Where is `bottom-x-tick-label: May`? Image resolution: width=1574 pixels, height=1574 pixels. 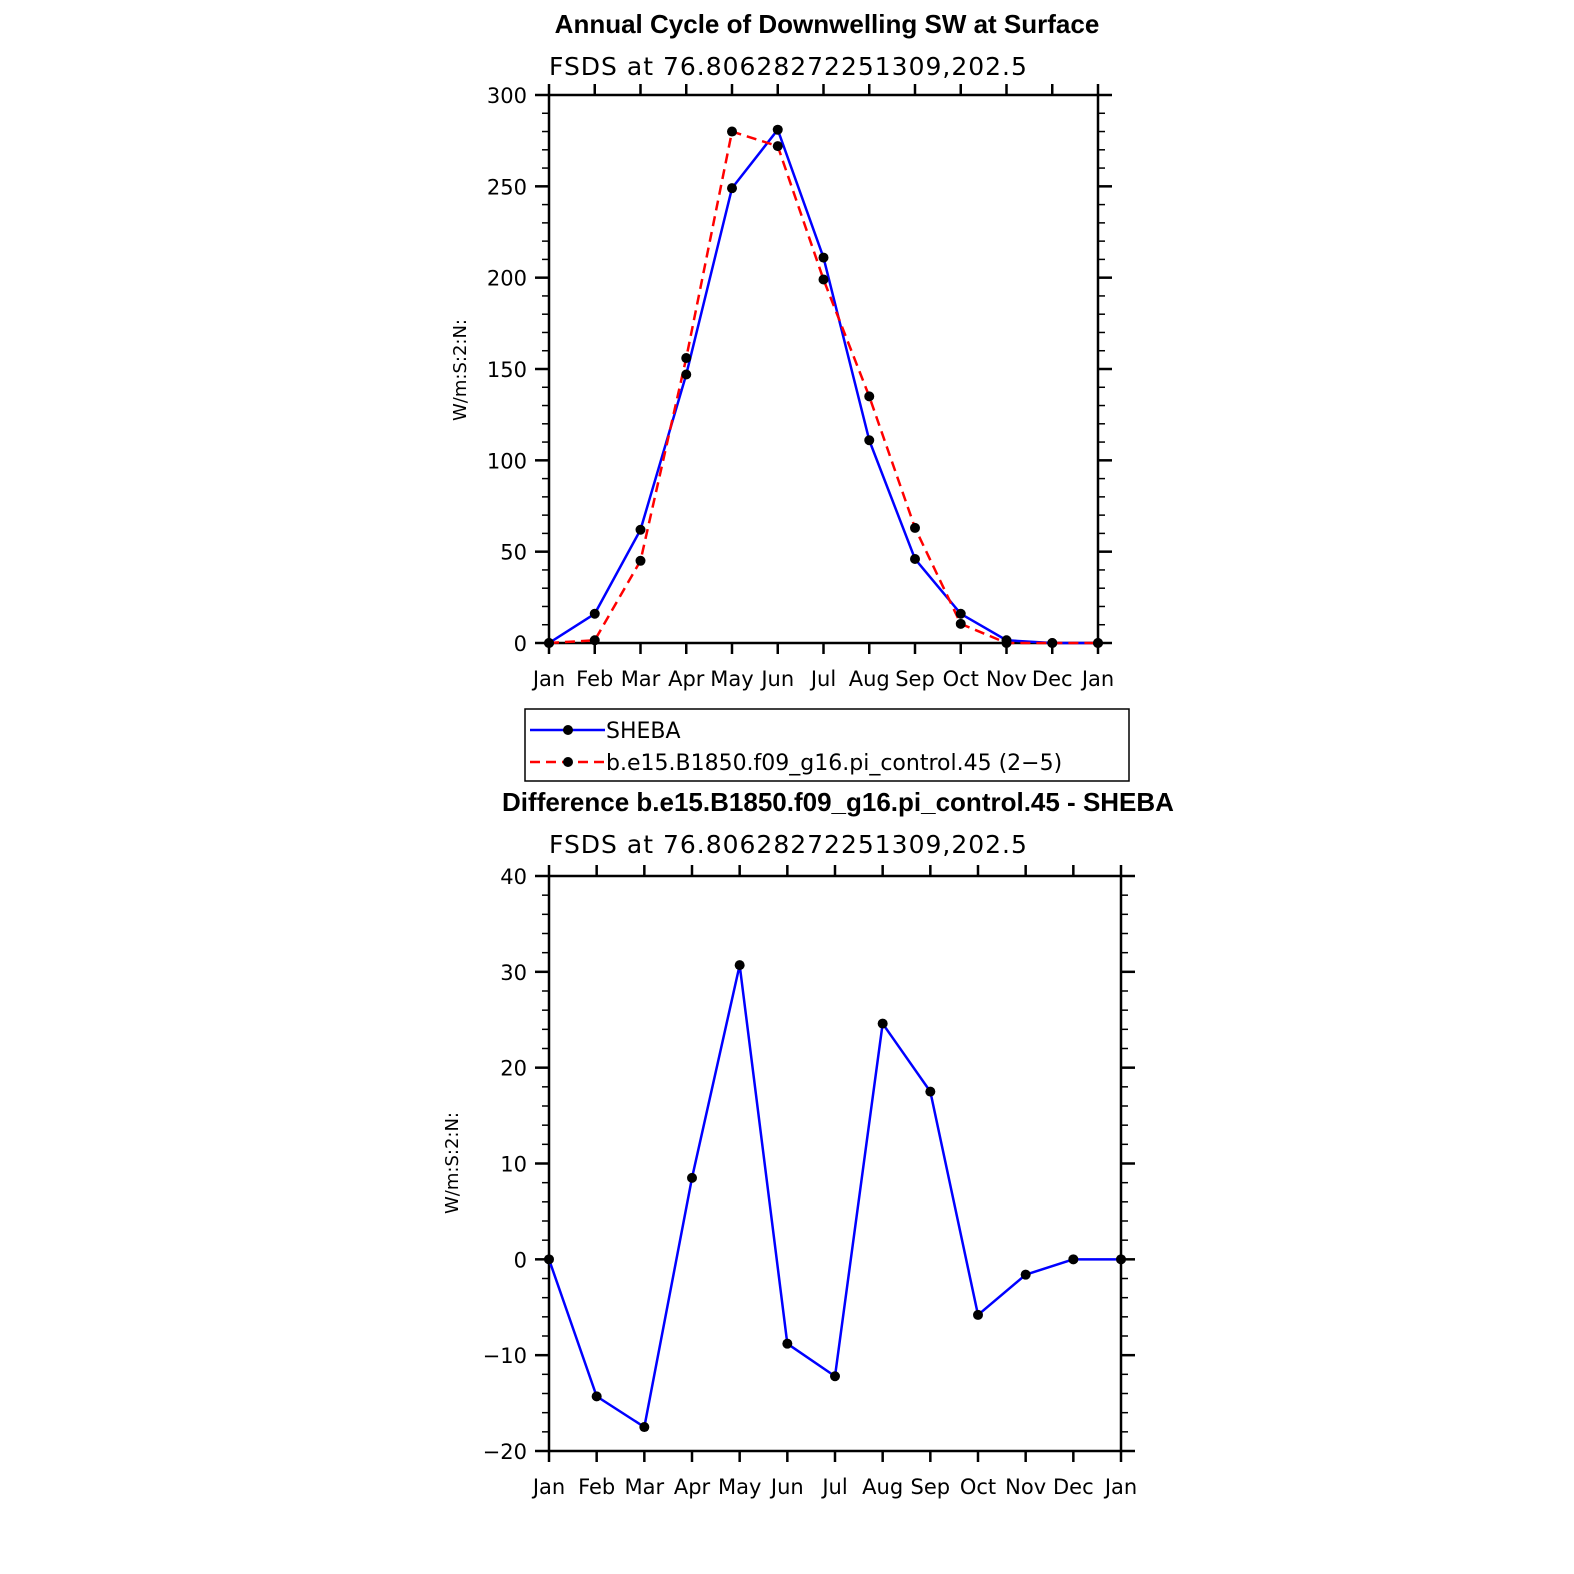 bottom-x-tick-label: May is located at coordinates (739, 1487).